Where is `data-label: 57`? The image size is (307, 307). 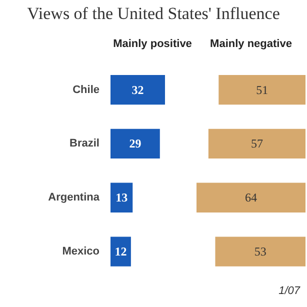 data-label: 57 is located at coordinates (256, 143).